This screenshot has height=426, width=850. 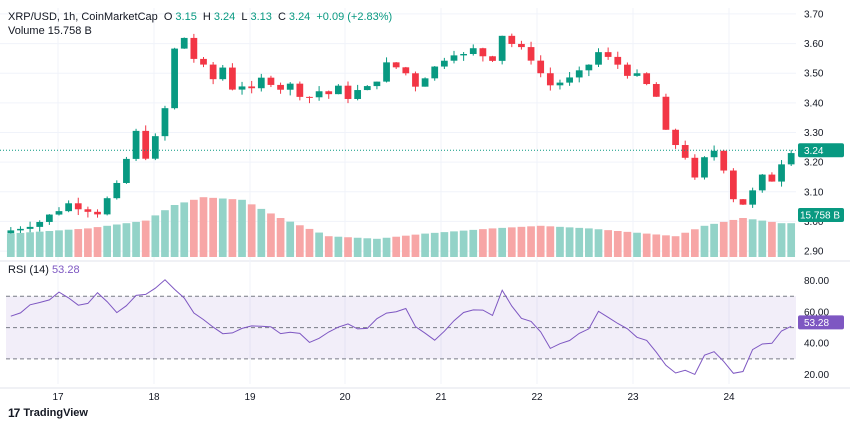 What do you see at coordinates (729, 397) in the screenshot?
I see `time-tick-label: 24` at bounding box center [729, 397].